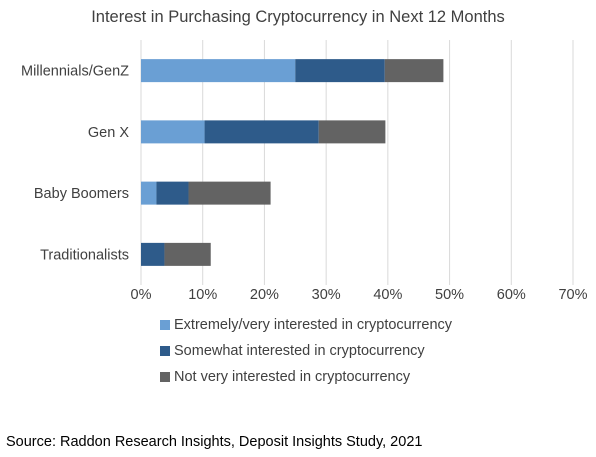  I want to click on x-tick-label: 40%, so click(387, 295).